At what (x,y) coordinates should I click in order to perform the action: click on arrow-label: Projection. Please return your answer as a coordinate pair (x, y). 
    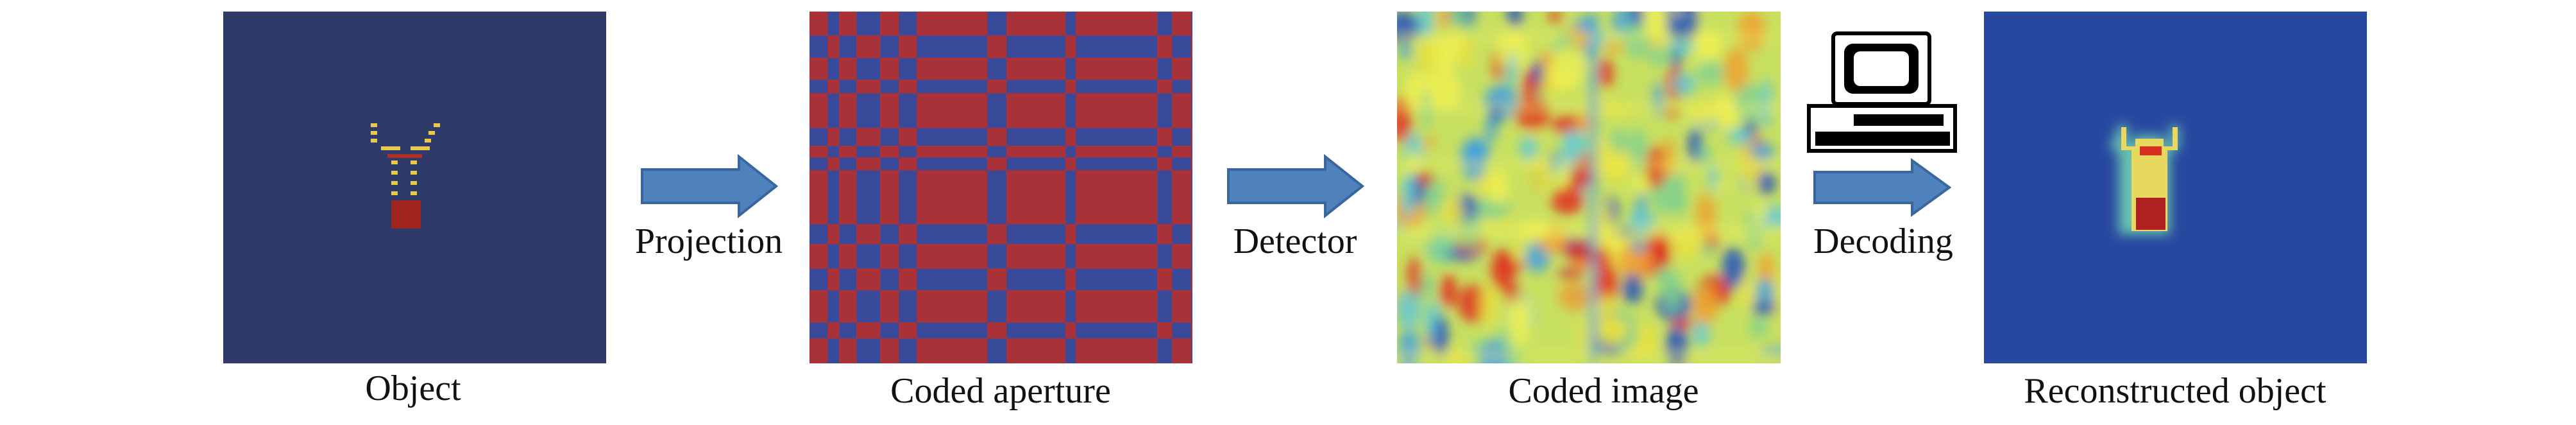
    Looking at the image, I should click on (709, 241).